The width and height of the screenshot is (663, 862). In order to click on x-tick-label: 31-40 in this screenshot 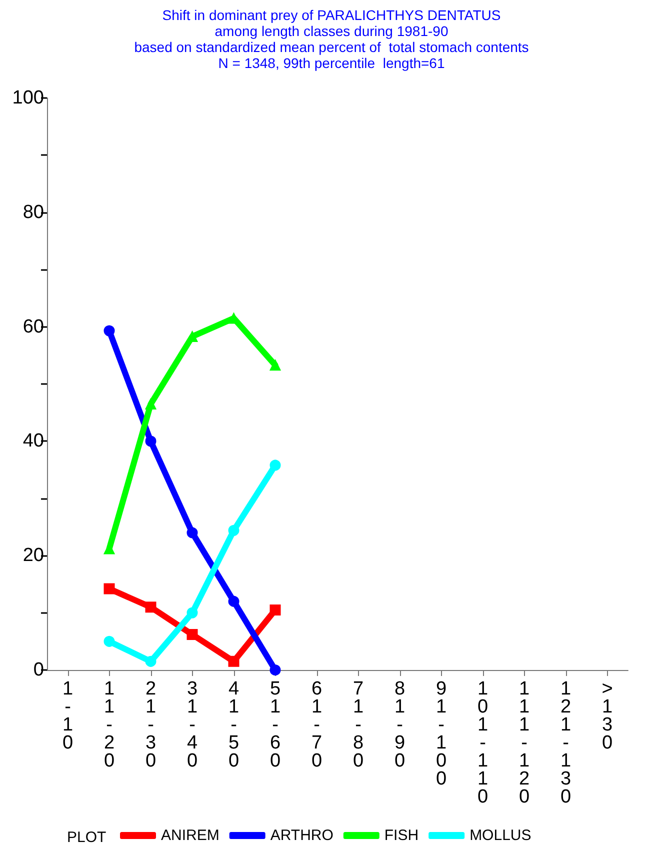, I will do `click(192, 725)`.